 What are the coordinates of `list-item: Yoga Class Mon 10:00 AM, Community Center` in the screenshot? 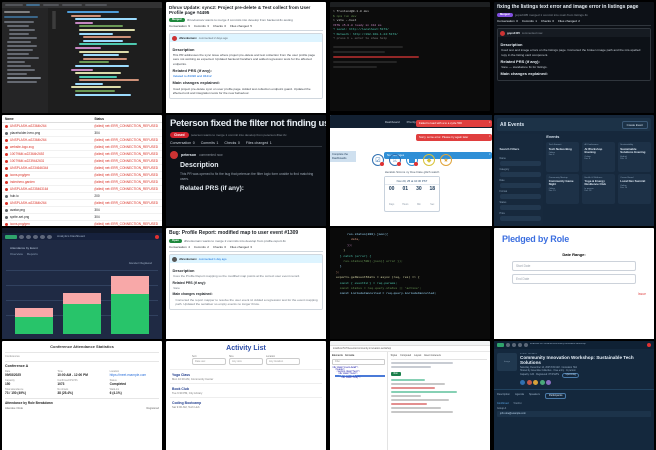 It's located at (246, 376).